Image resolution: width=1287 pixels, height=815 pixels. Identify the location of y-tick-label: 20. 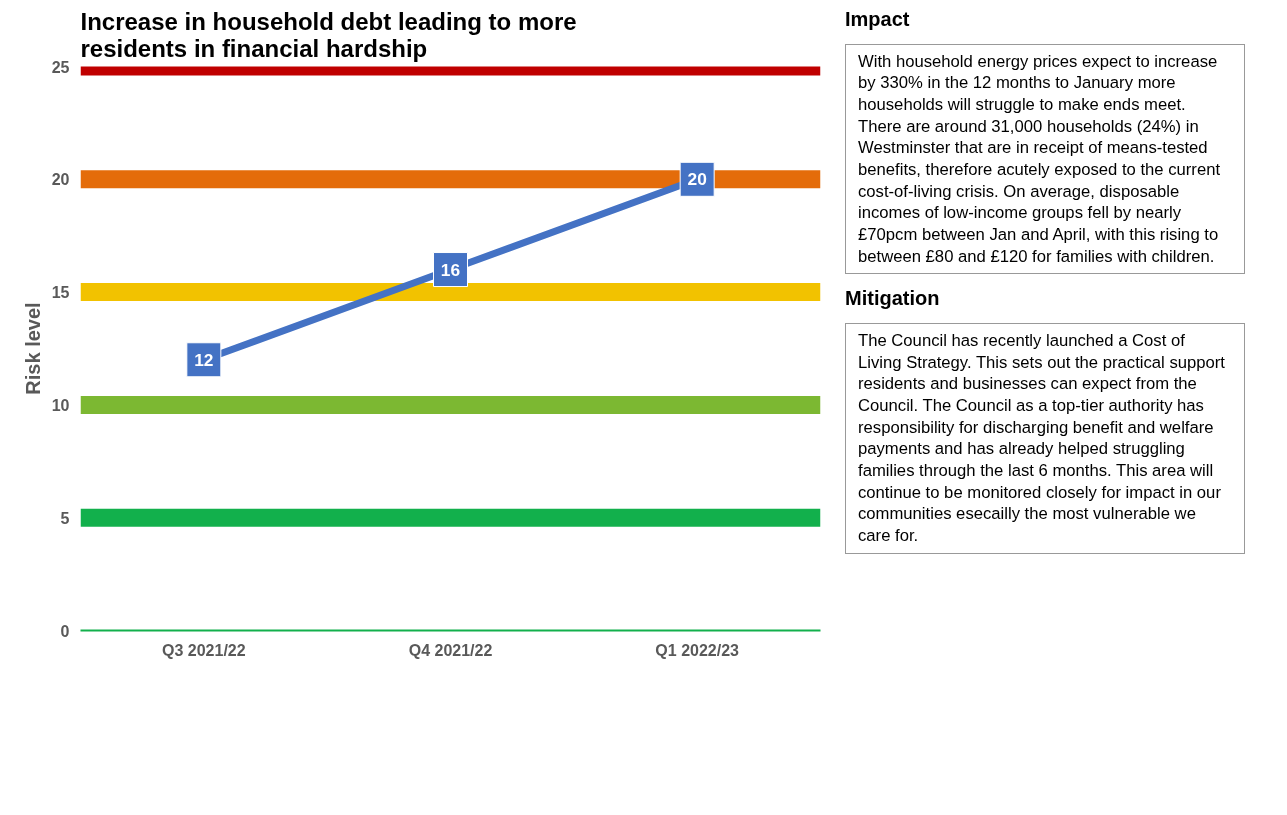
(60, 180).